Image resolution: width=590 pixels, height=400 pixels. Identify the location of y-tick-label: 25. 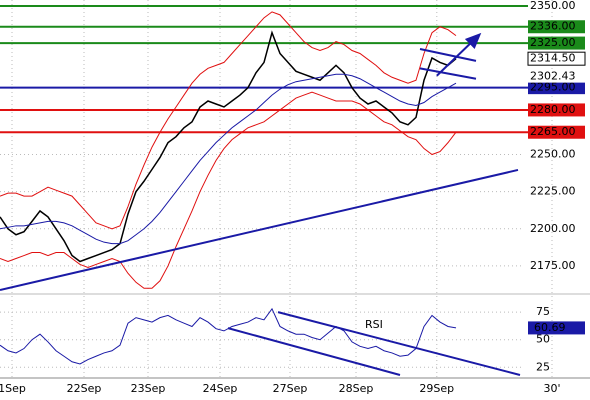
(543, 366).